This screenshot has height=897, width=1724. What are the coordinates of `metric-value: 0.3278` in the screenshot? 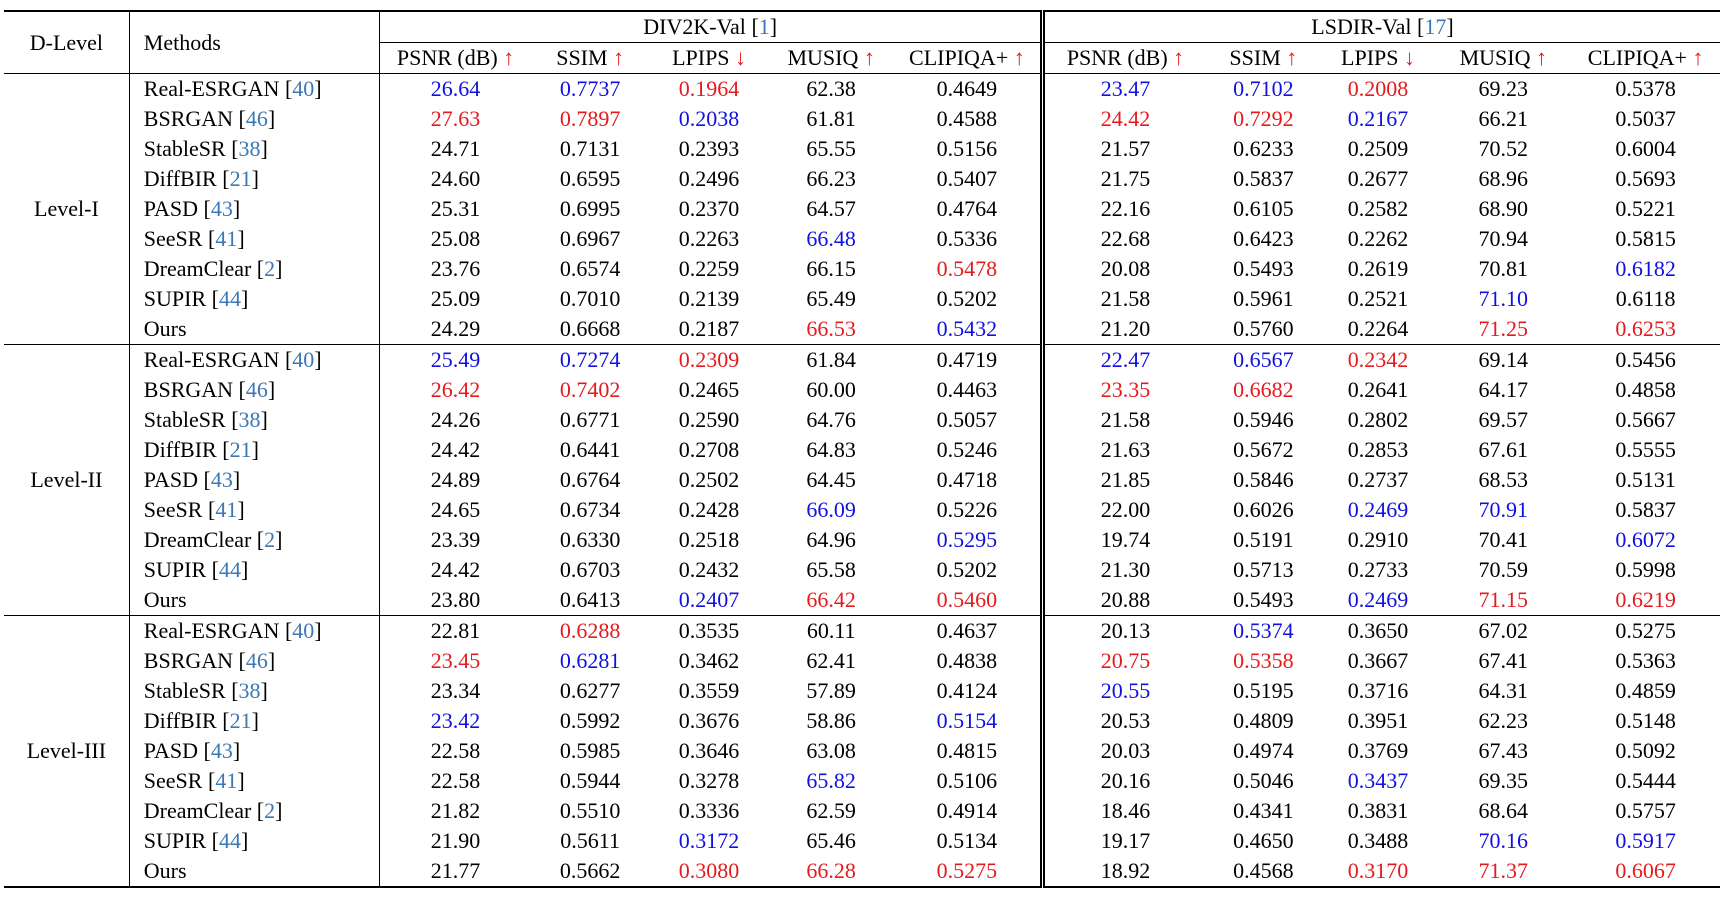 It's located at (709, 780).